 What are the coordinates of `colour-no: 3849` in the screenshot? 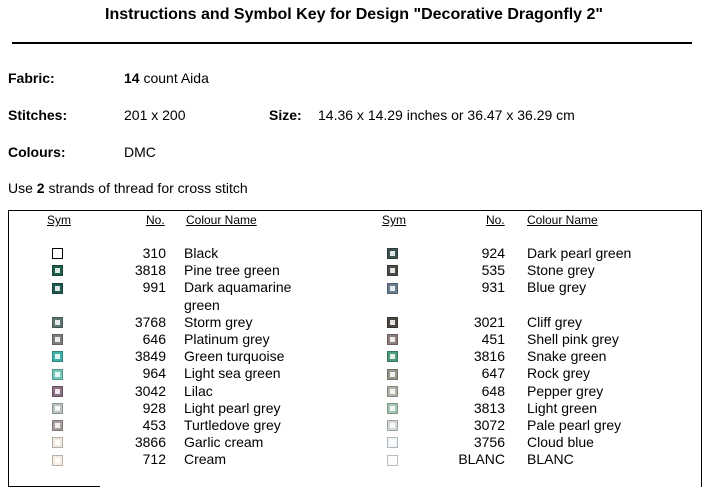 It's located at (150, 356).